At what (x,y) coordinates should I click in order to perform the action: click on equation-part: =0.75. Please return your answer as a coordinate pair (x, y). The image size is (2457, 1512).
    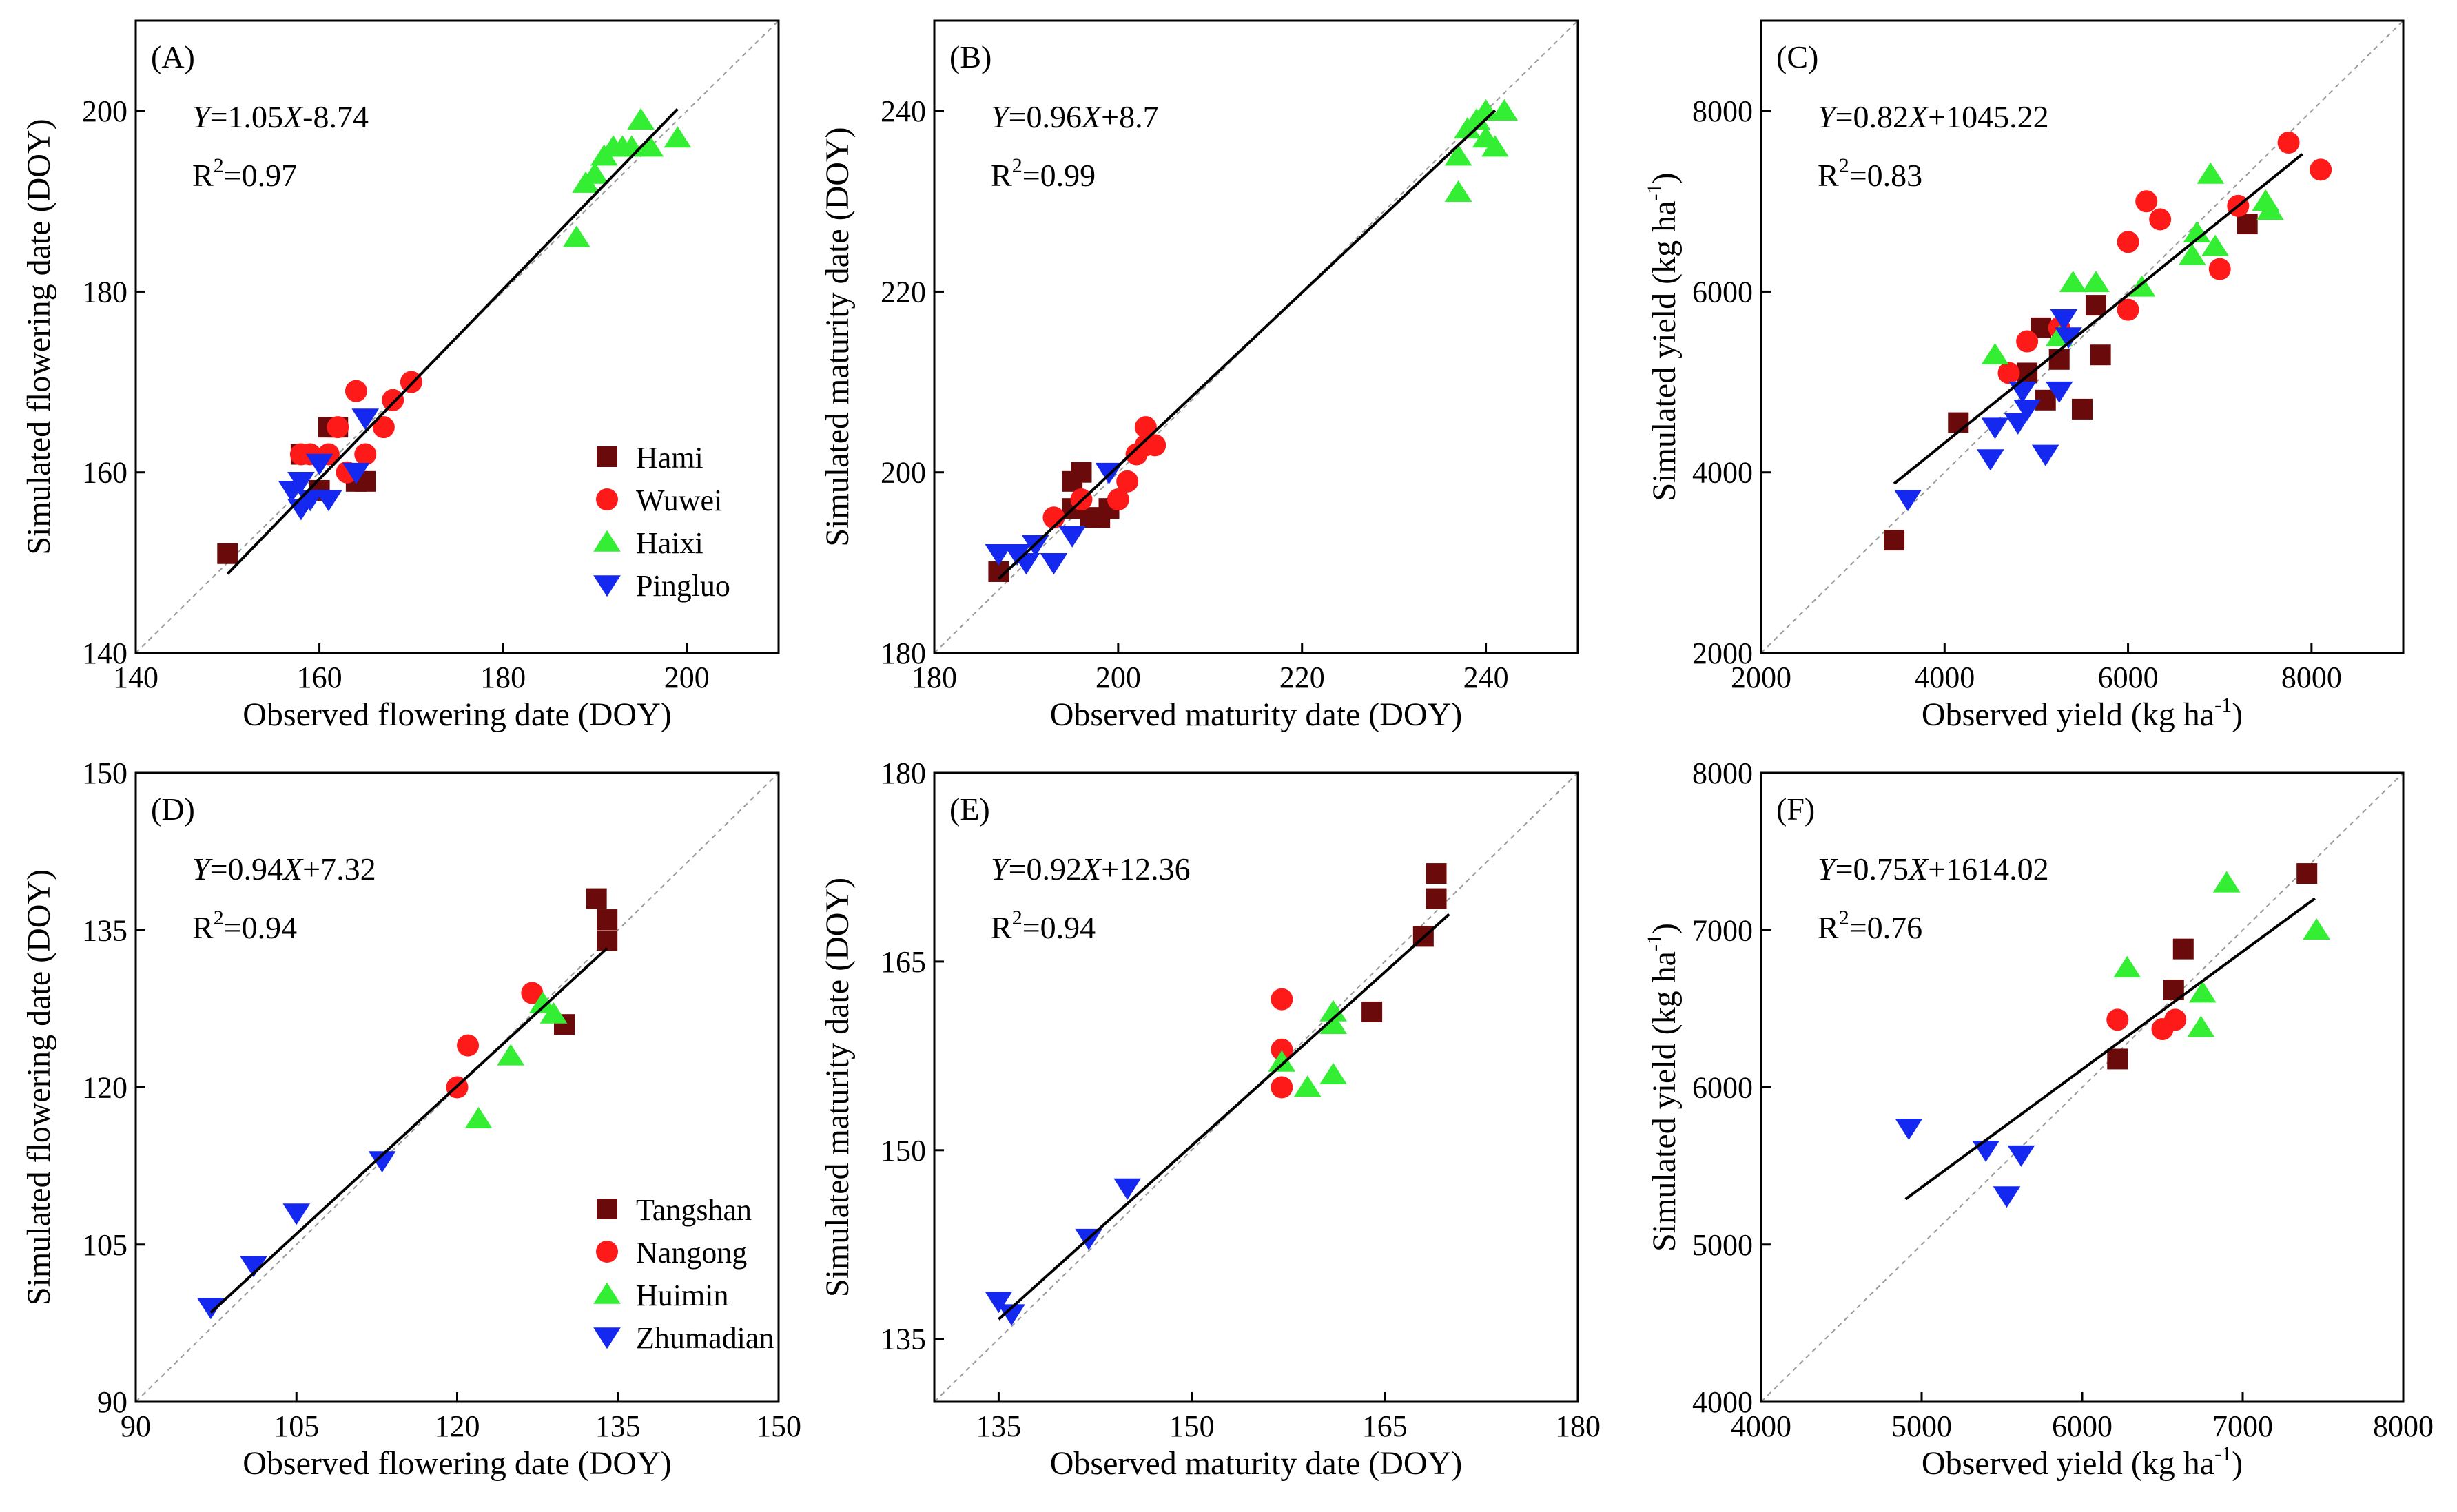
    Looking at the image, I should click on (1872, 869).